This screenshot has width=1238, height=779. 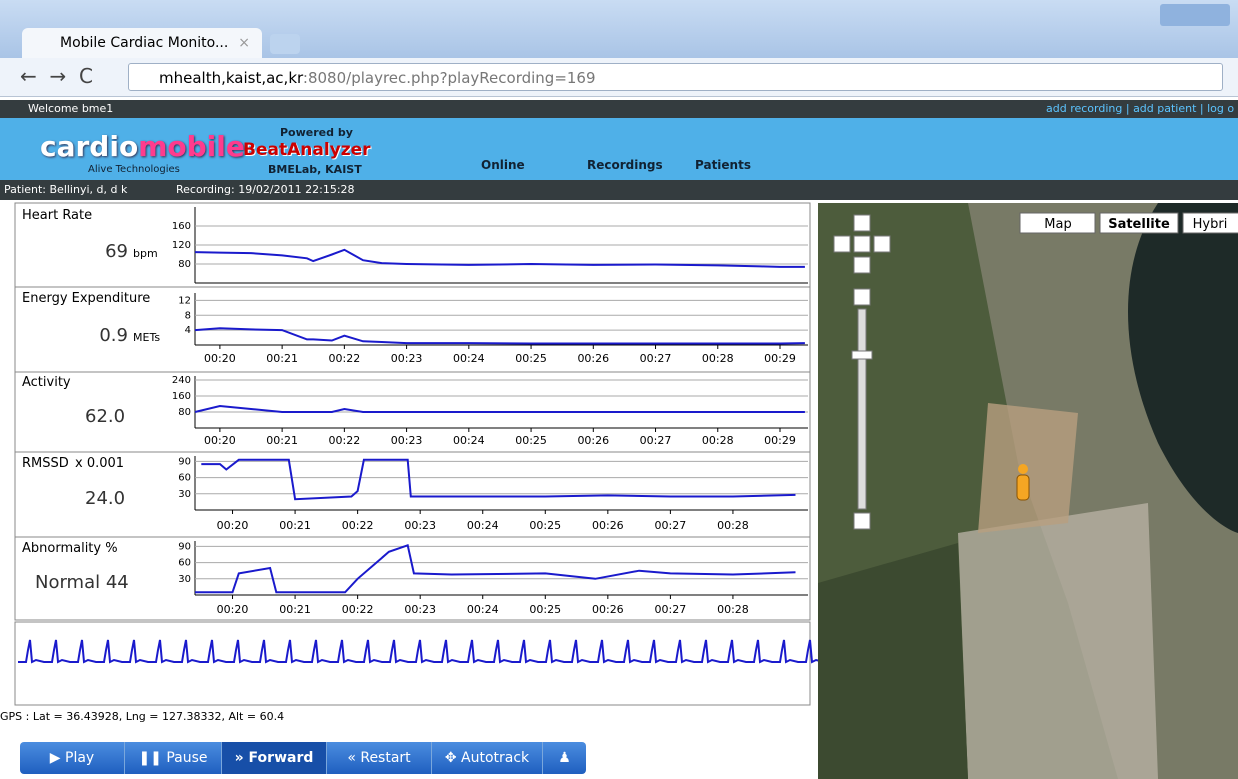 I want to click on x-tick-label: 00:24, so click(x=469, y=440).